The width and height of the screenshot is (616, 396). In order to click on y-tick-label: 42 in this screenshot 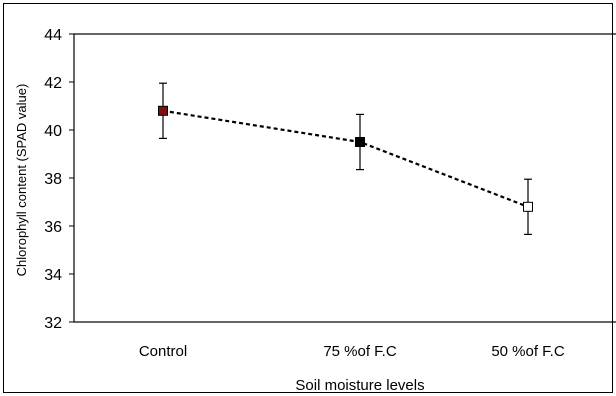, I will do `click(53, 83)`.